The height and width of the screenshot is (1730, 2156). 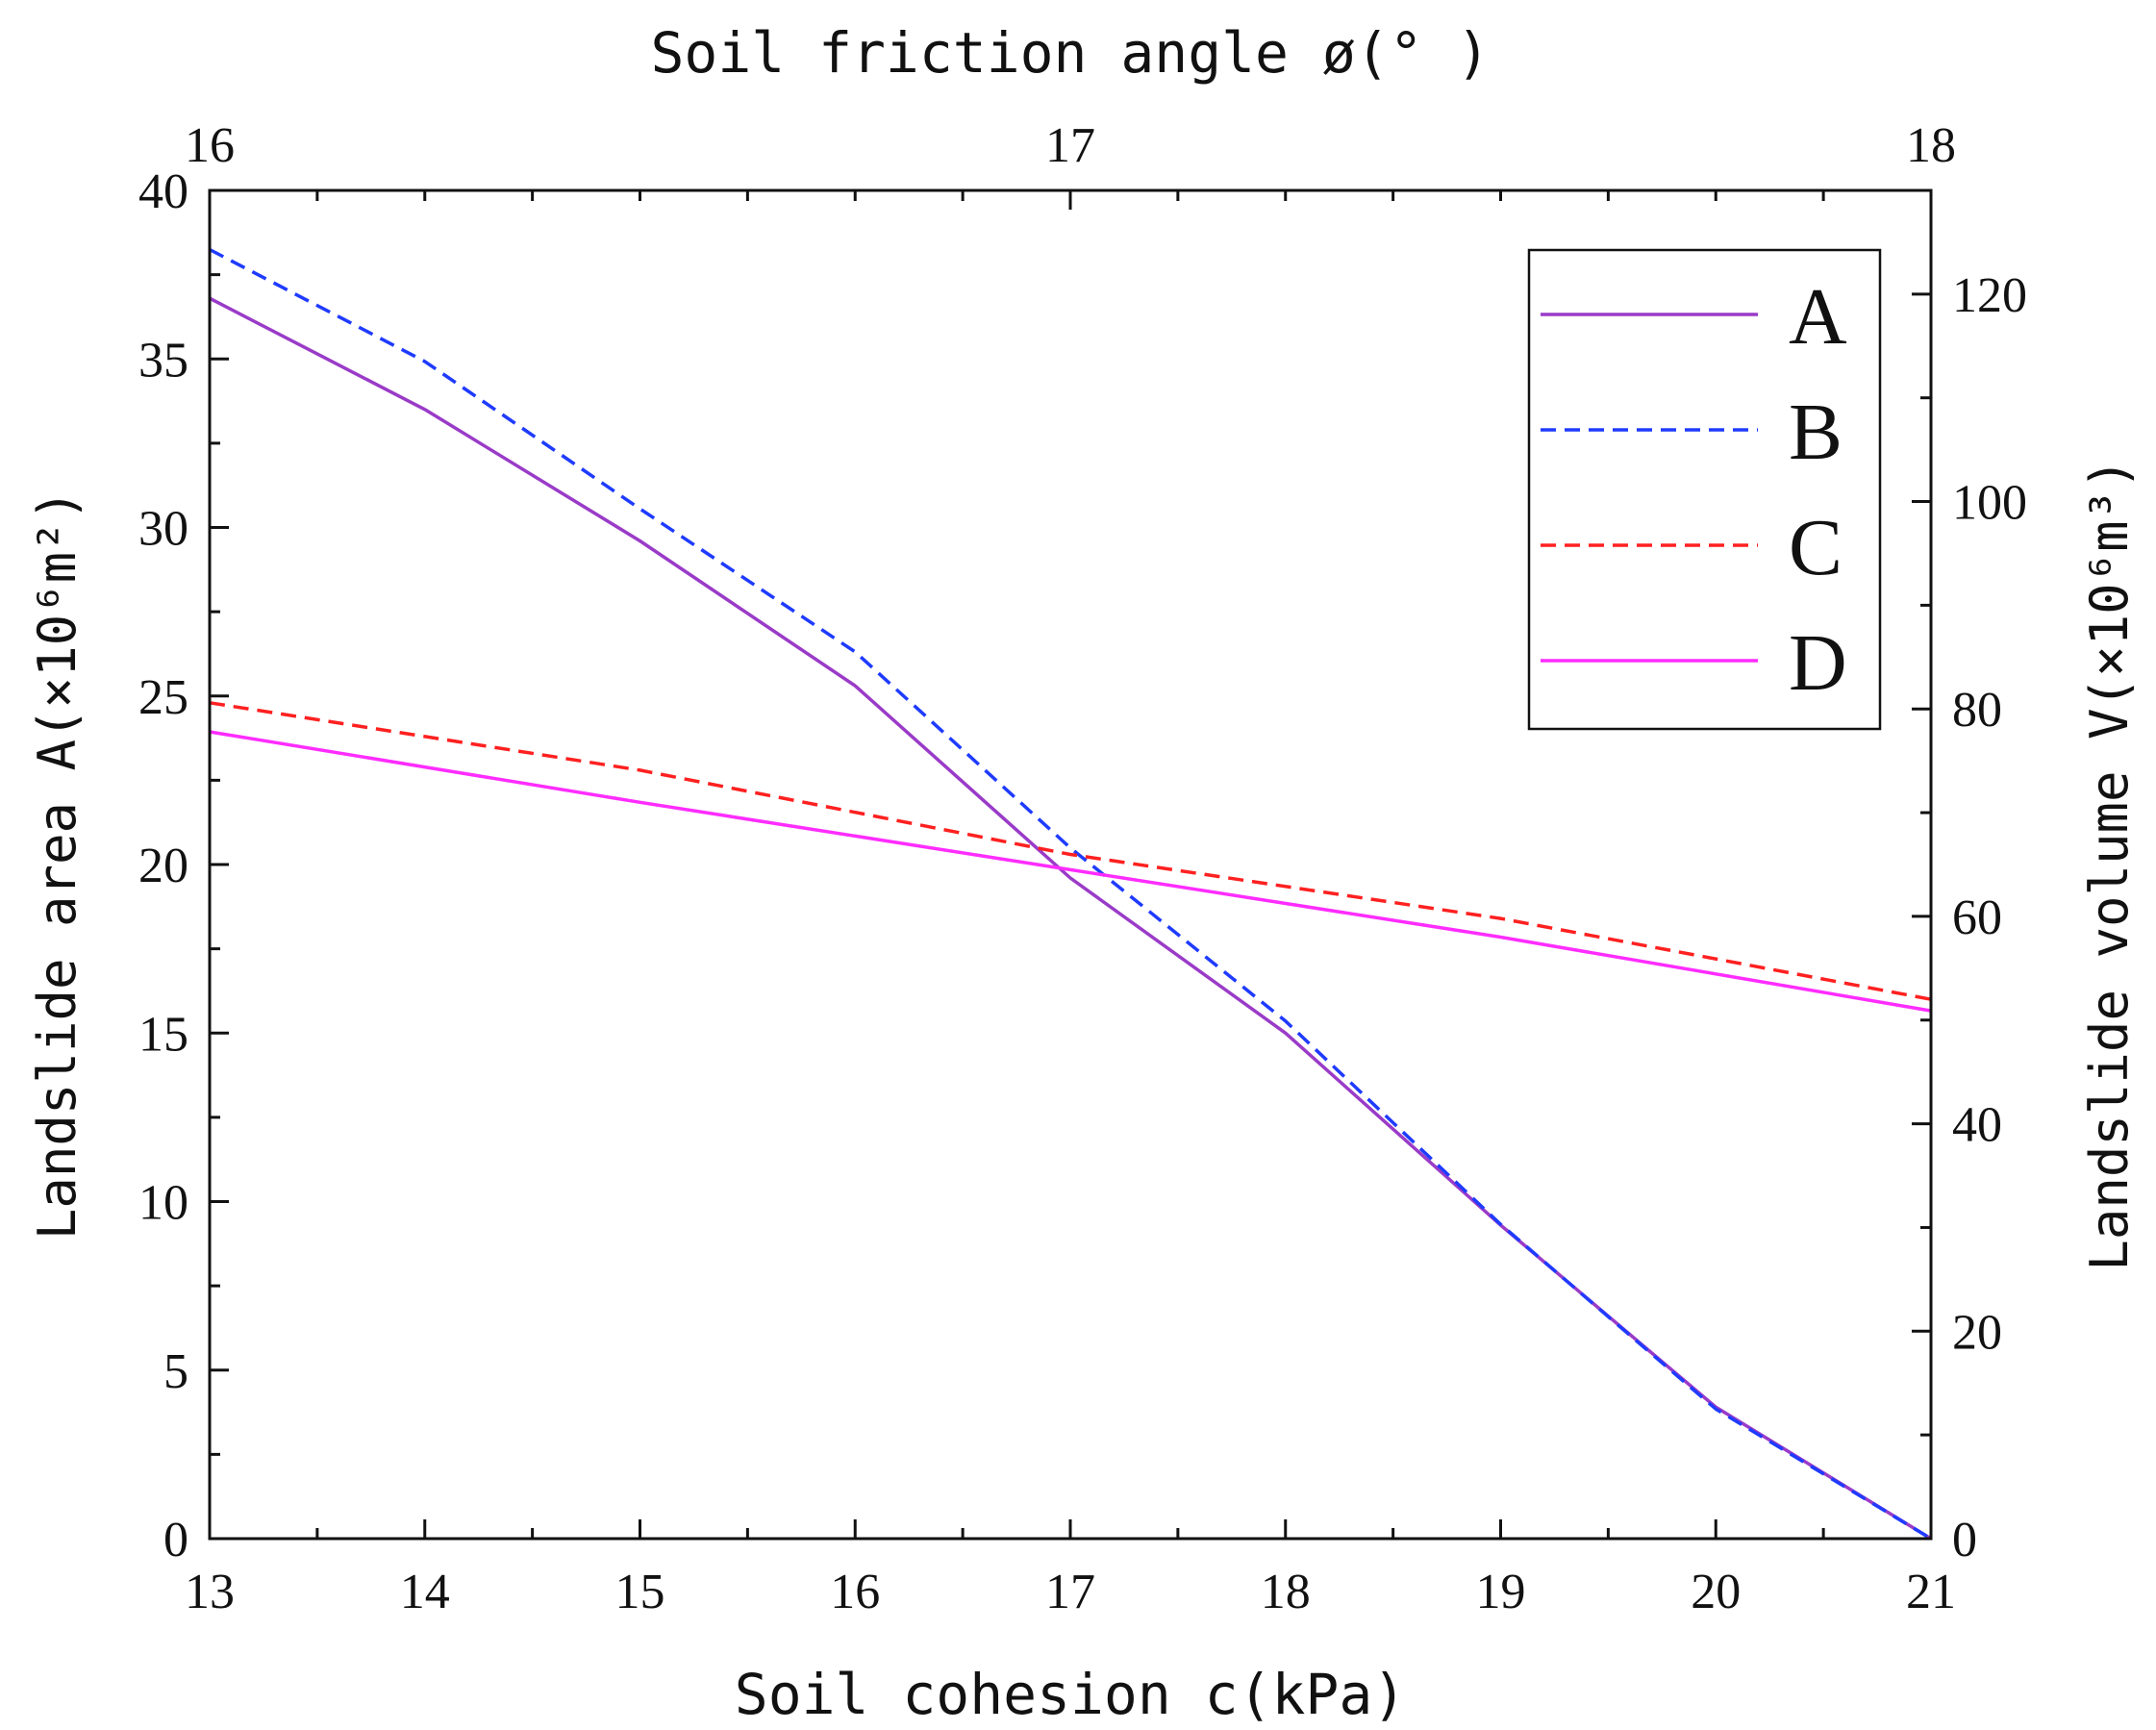 I want to click on x-bottom-tick-label: 16, so click(x=855, y=1592).